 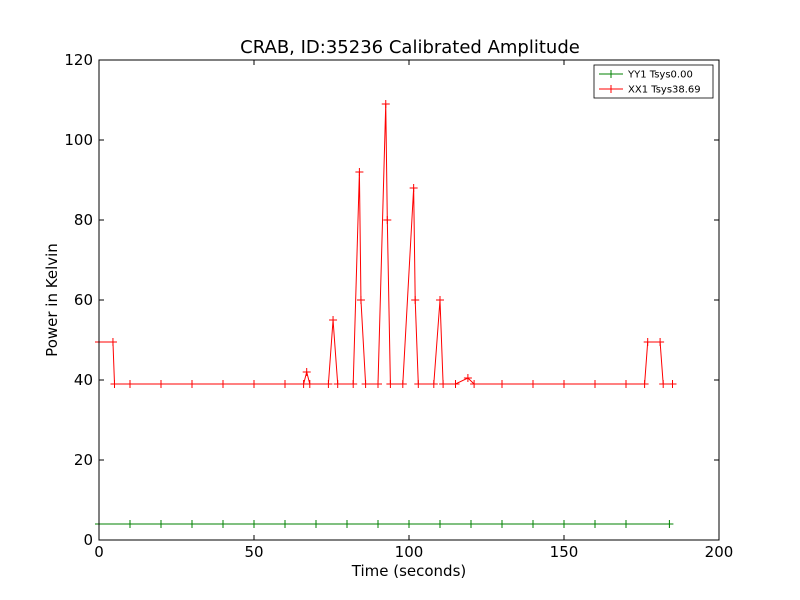 I want to click on legend-label-1: YY1 Tsys0.00, so click(x=660, y=75).